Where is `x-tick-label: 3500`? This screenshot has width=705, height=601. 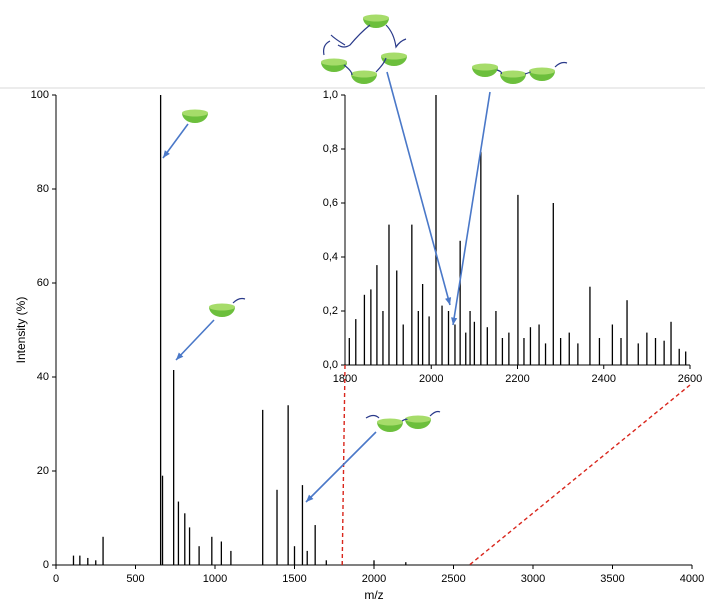
x-tick-label: 3500 is located at coordinates (612, 579).